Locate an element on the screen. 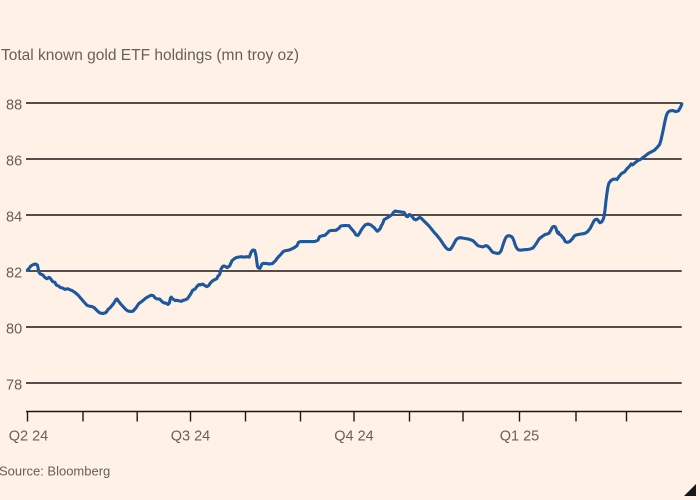  svg-text: 80 is located at coordinates (14, 330).